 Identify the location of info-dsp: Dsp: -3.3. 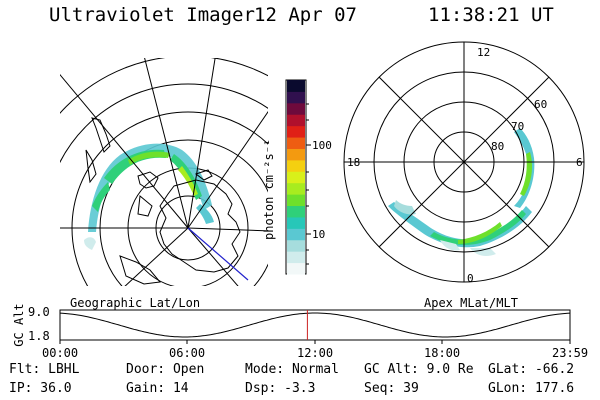
(280, 388).